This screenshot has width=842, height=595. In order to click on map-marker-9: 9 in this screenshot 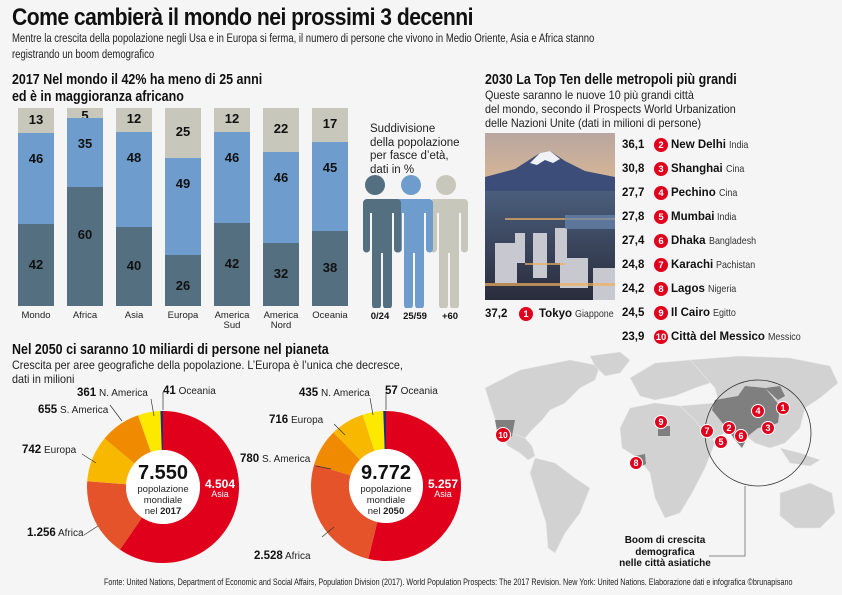, I will do `click(661, 422)`.